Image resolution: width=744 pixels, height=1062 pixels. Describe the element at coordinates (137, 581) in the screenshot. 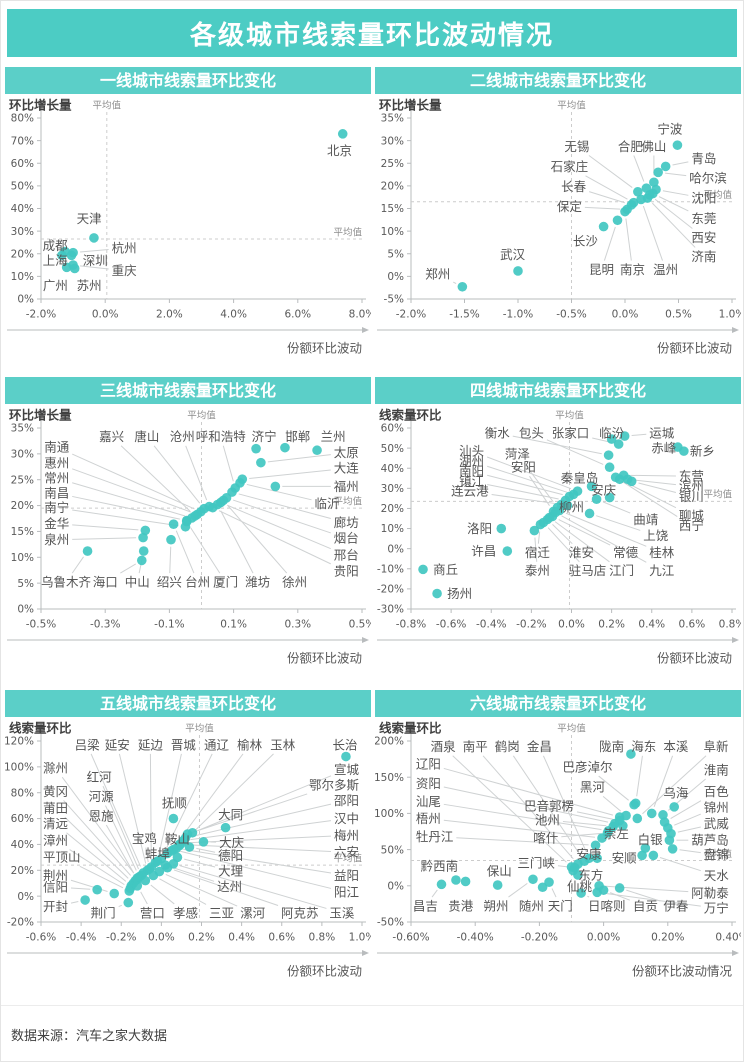

I see `city-label: 中山` at that location.